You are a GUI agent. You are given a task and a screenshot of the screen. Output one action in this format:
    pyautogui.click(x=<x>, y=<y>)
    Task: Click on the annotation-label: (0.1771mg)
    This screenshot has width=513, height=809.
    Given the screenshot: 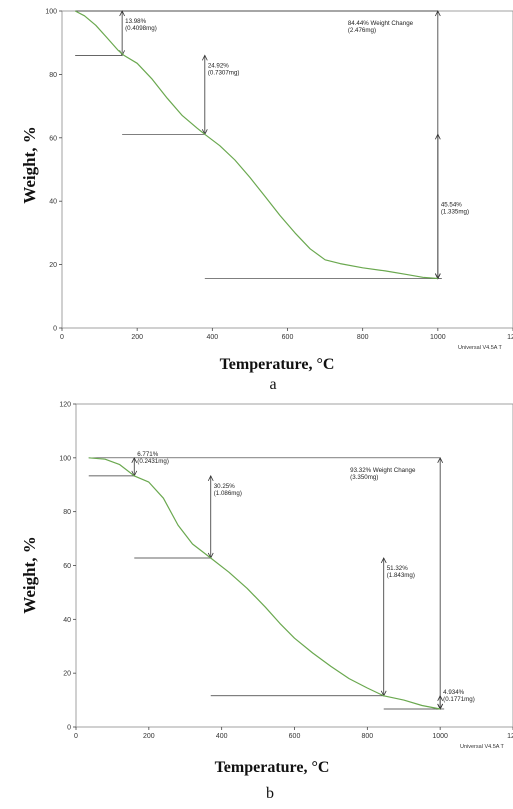 What is the action you would take?
    pyautogui.click(x=459, y=699)
    